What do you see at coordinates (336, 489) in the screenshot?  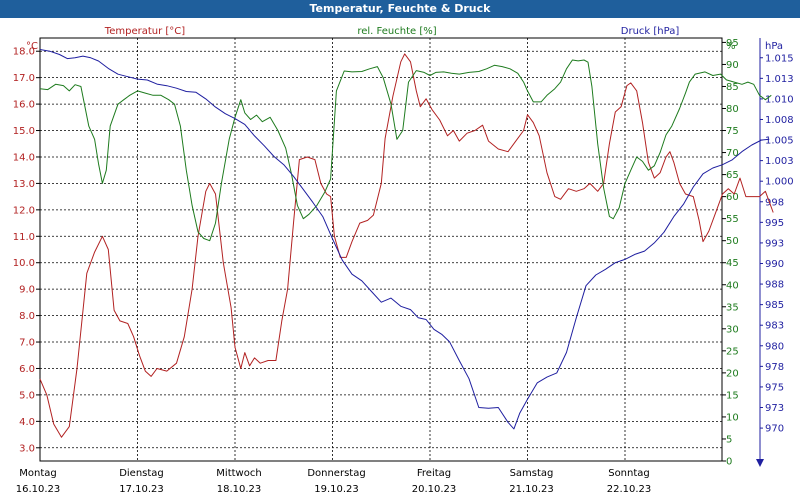 I see `x-tick-date-label: 19.10.23` at bounding box center [336, 489].